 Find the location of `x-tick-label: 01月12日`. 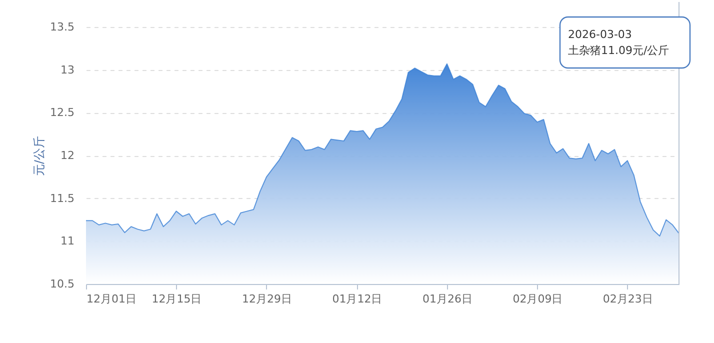

x-tick-label: 01月12日 is located at coordinates (357, 299).